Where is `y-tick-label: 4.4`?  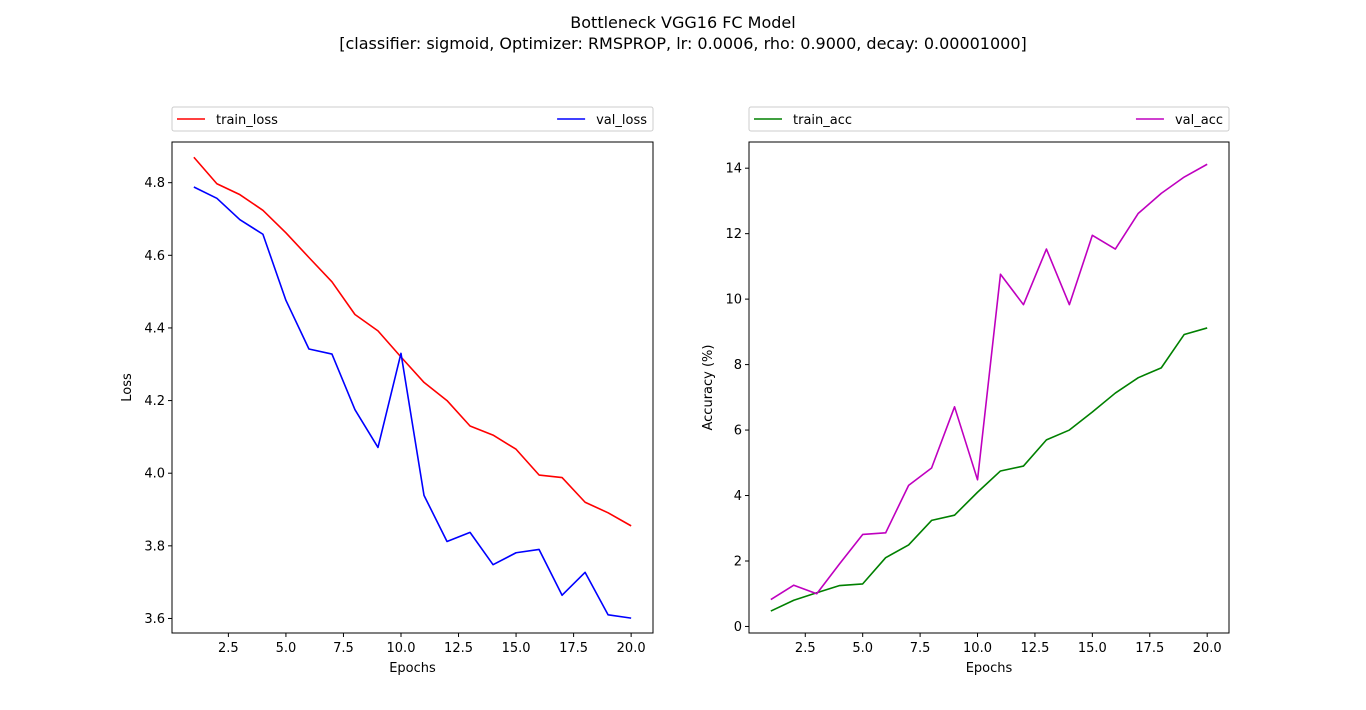
y-tick-label: 4.4 is located at coordinates (154, 328).